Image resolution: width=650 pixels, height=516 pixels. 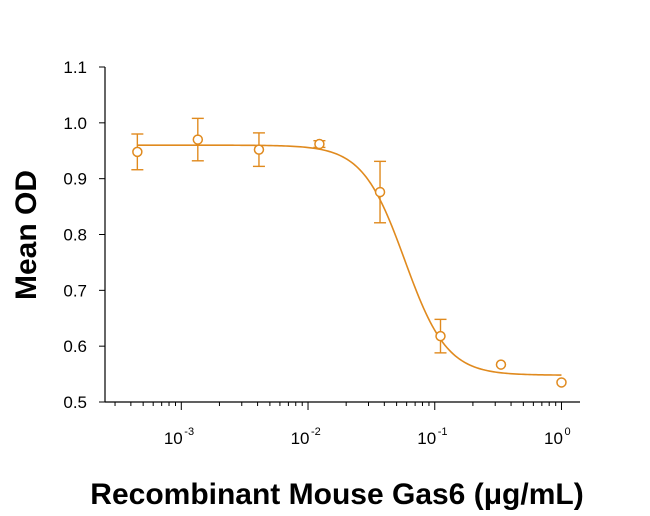 What do you see at coordinates (75, 123) in the screenshot?
I see `y-tick-label: 1.0` at bounding box center [75, 123].